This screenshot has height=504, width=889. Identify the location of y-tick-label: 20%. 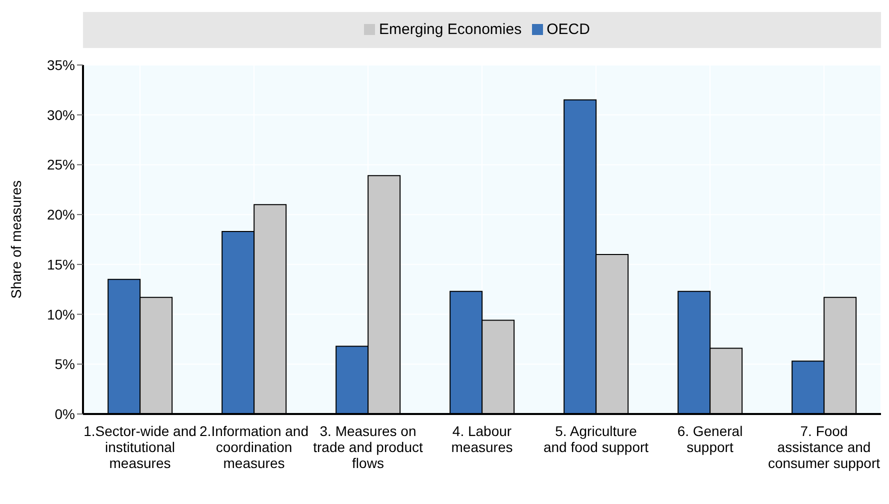
(60, 214).